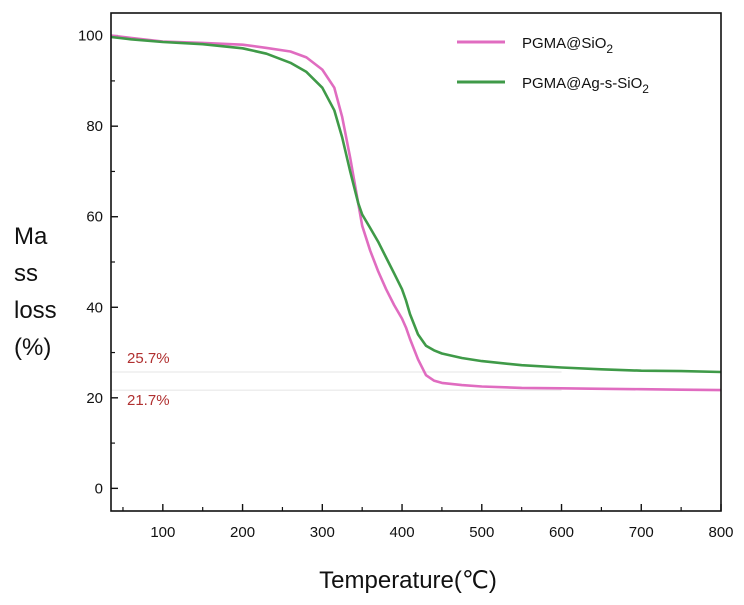 This screenshot has height=605, width=744. I want to click on y-axis-label-line: Ma, so click(31, 236).